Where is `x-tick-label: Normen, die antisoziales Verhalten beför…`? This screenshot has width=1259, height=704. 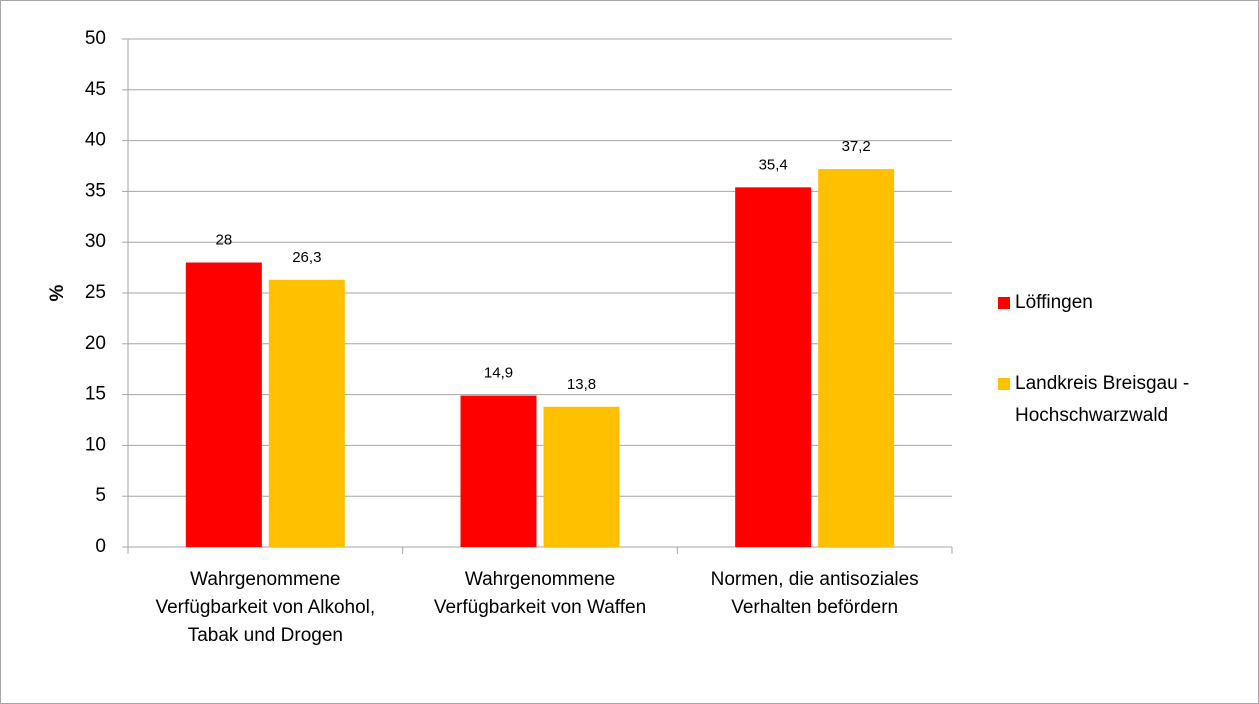 x-tick-label: Normen, die antisoziales Verhalten beför… is located at coordinates (814, 593).